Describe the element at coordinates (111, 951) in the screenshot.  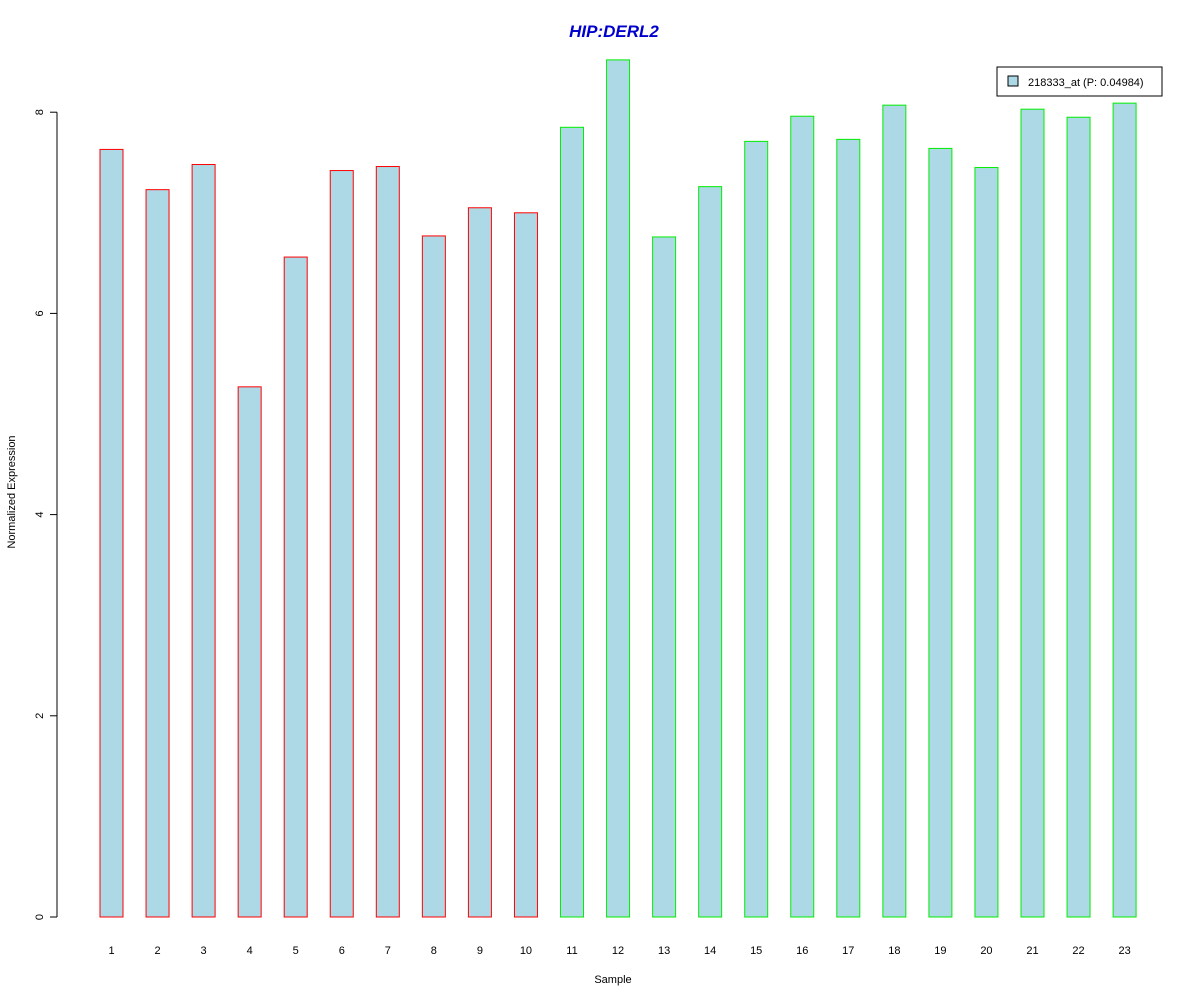
I see `x-tick-label: 1` at that location.